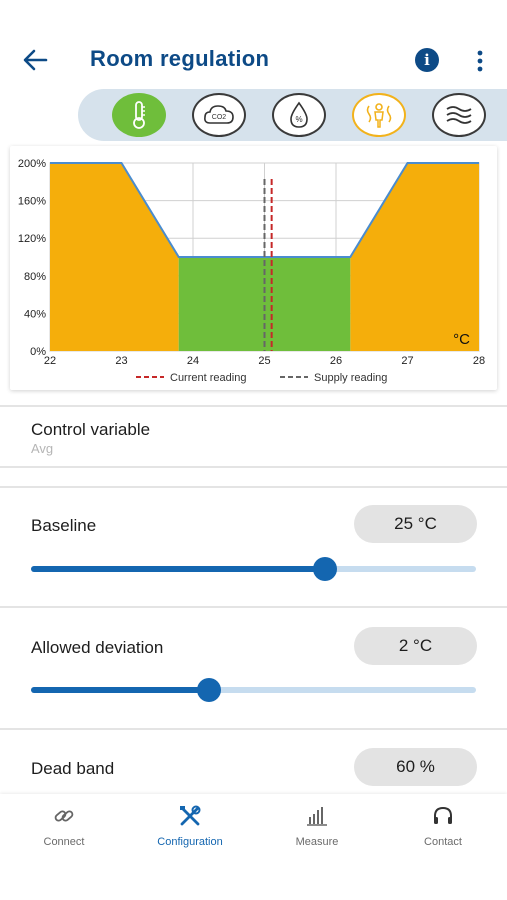  I want to click on mode-co2-button: CO2, so click(219, 115).